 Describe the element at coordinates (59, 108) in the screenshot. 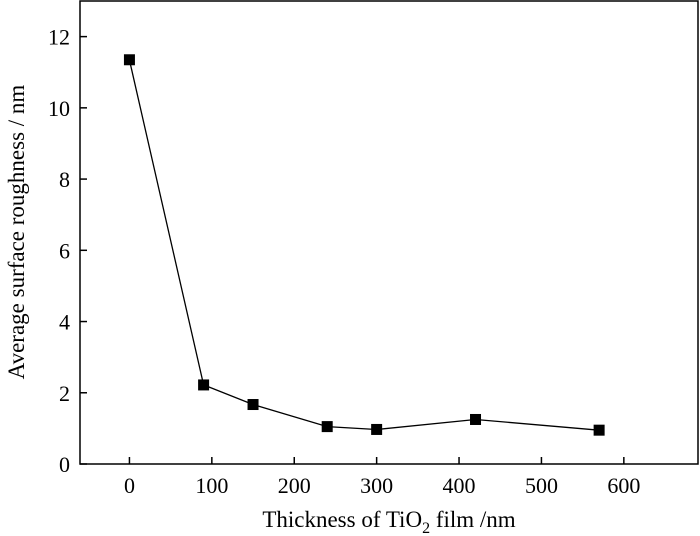

I see `y-tick-label-5: 10` at that location.